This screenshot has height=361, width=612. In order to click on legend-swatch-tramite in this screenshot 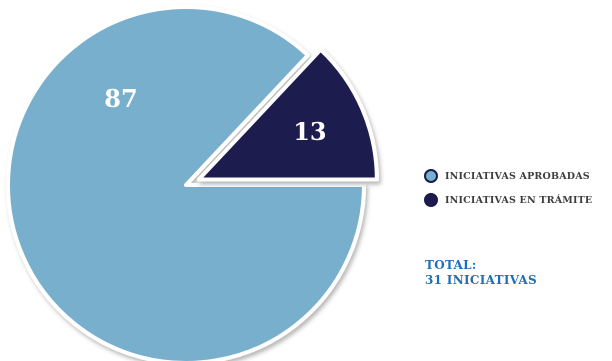, I will do `click(431, 200)`.